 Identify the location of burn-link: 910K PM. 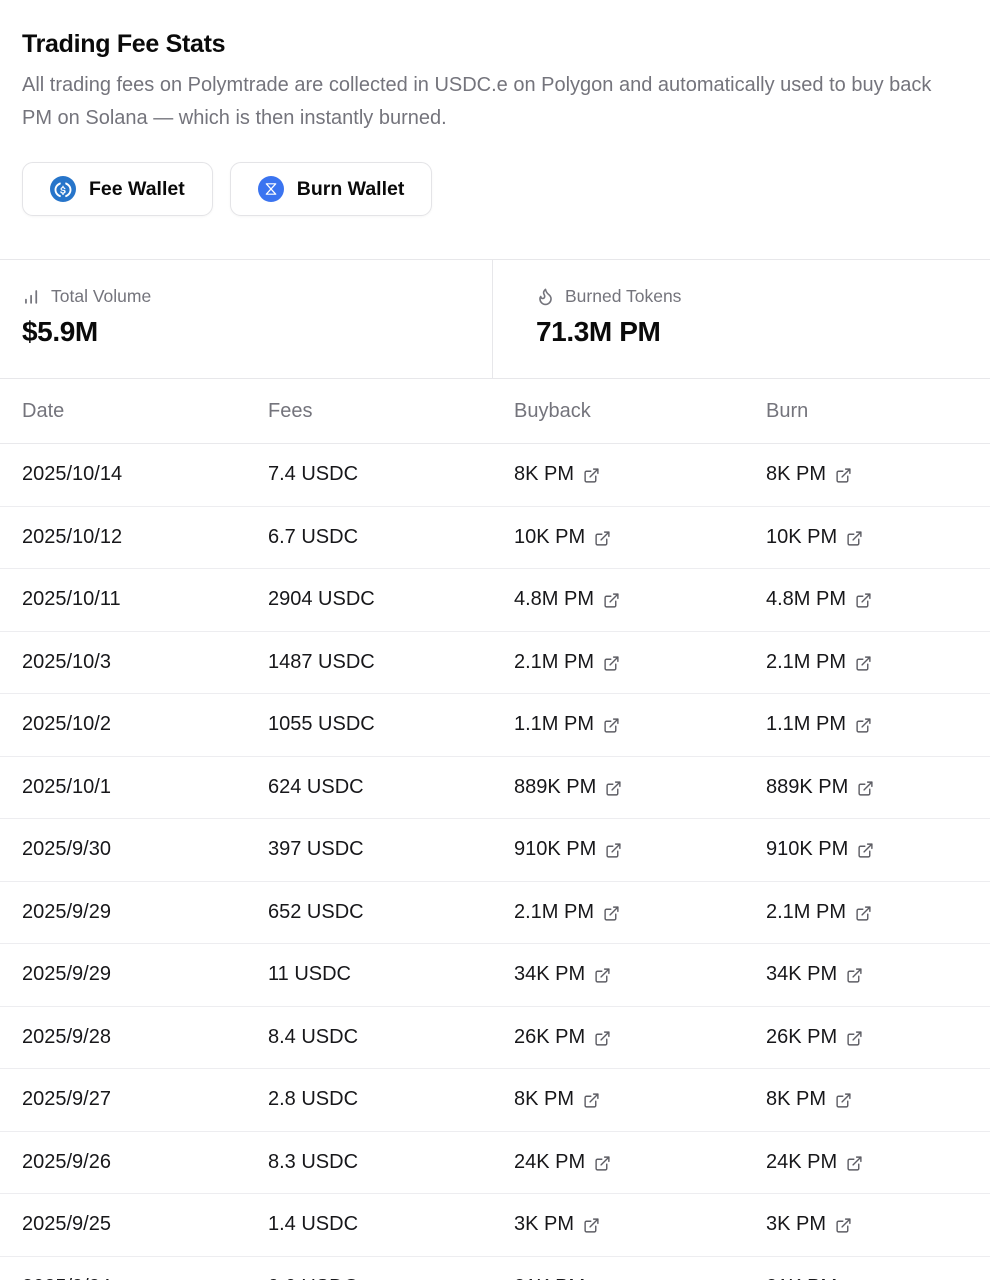
(820, 849).